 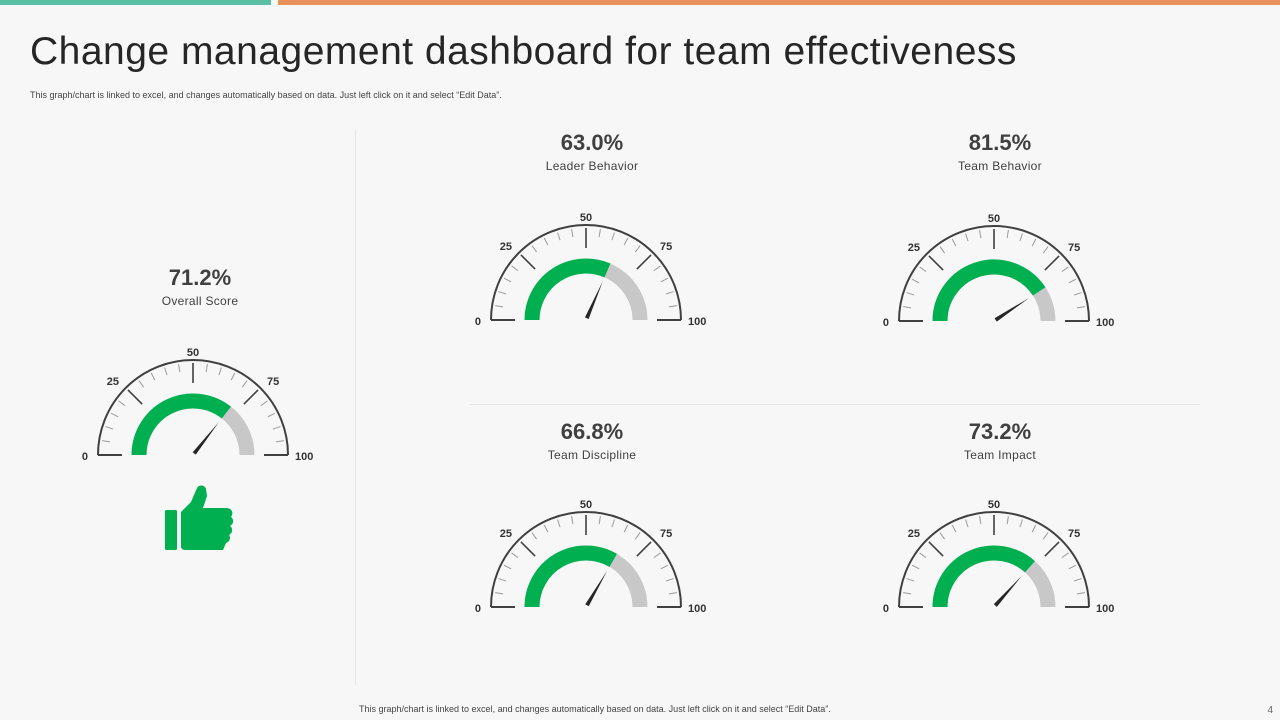 I want to click on leader-behavior-label: Leader Behavior, so click(x=592, y=166).